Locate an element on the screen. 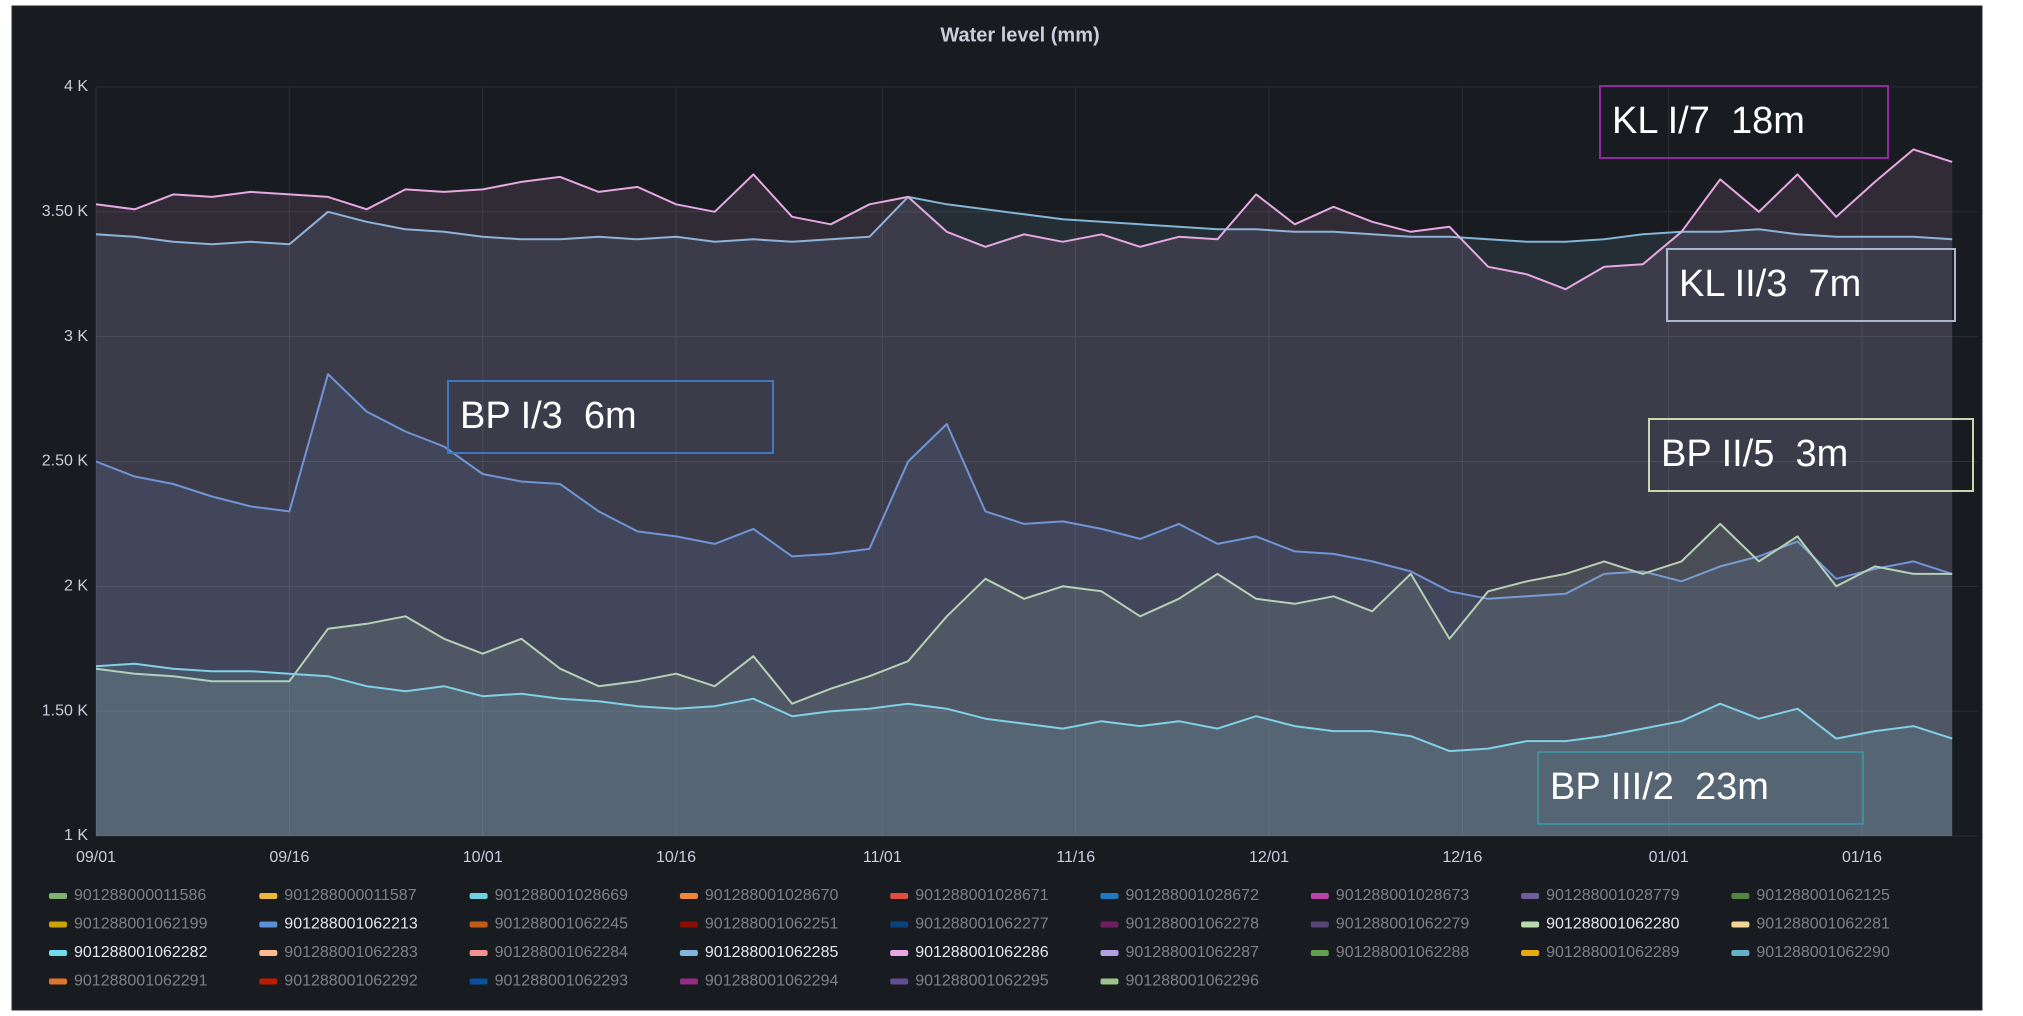 Image resolution: width=2023 pixels, height=1016 pixels. chart-title: Water level (mm) is located at coordinates (1019, 35).